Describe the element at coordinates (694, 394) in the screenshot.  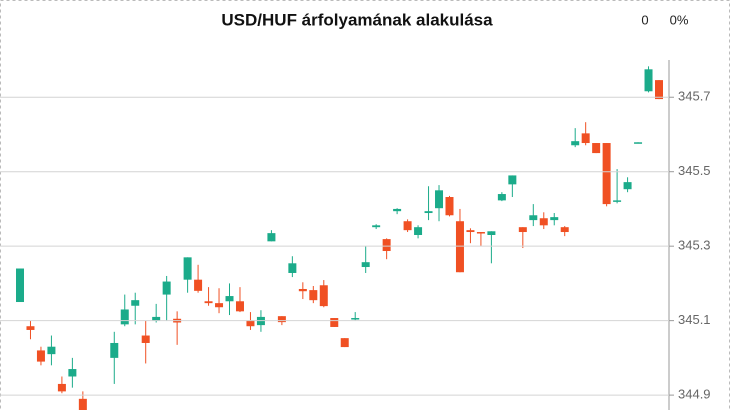
I see `y-tick-label: 344.9` at that location.